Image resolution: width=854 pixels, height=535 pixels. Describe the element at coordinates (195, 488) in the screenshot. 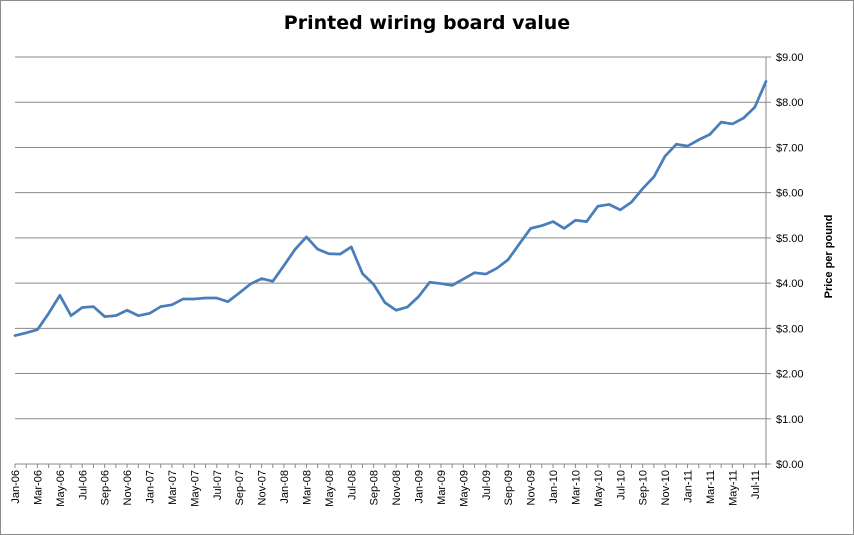

I see `x-tick-label: May-07` at that location.